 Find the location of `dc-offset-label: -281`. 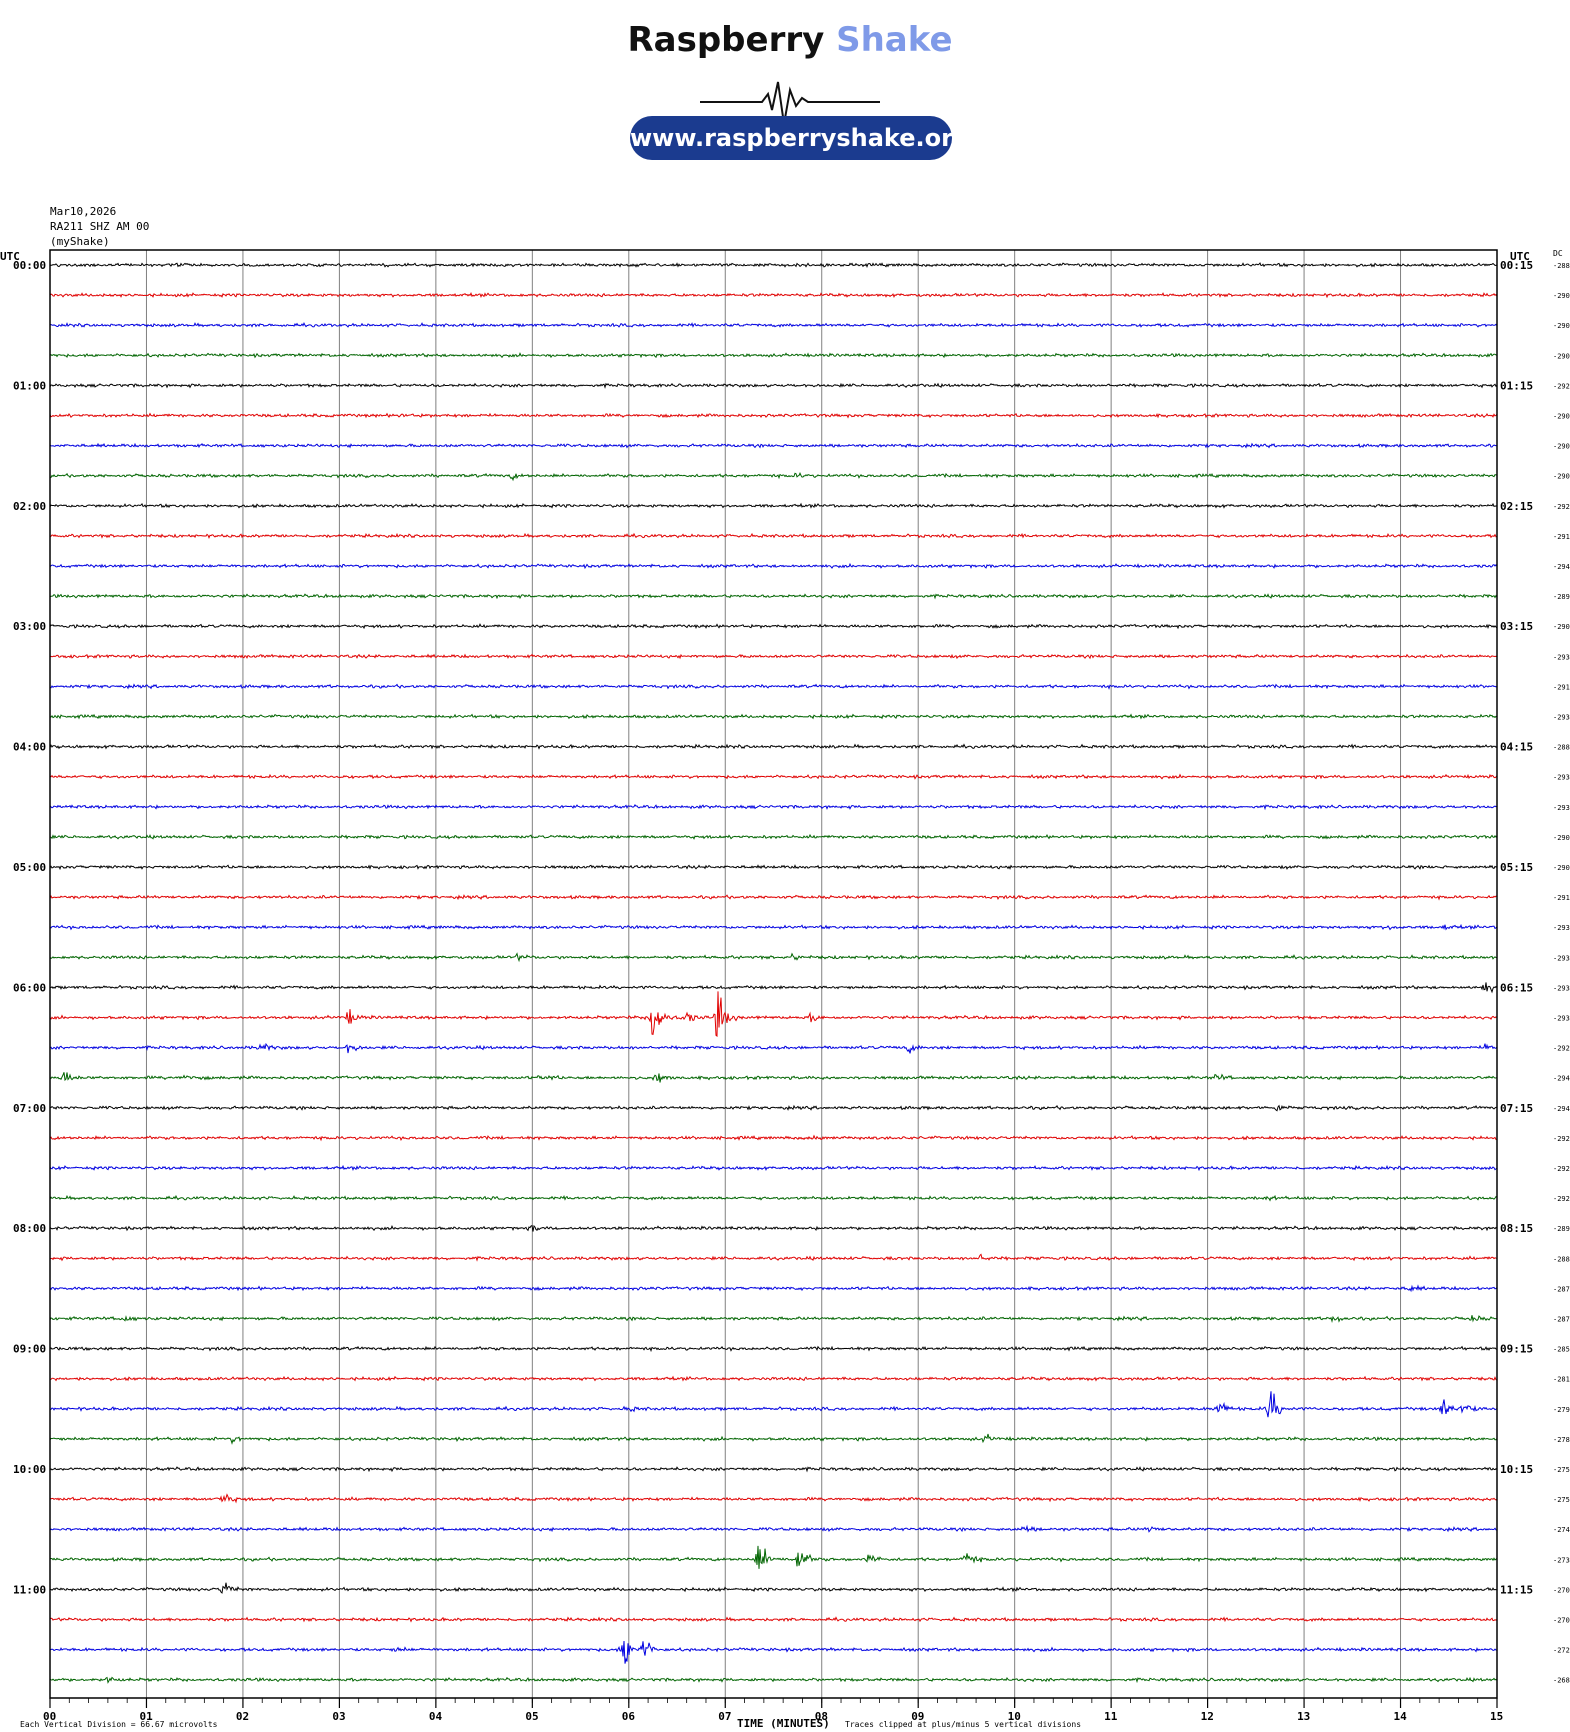

dc-offset-label: -281 is located at coordinates (1561, 1380).